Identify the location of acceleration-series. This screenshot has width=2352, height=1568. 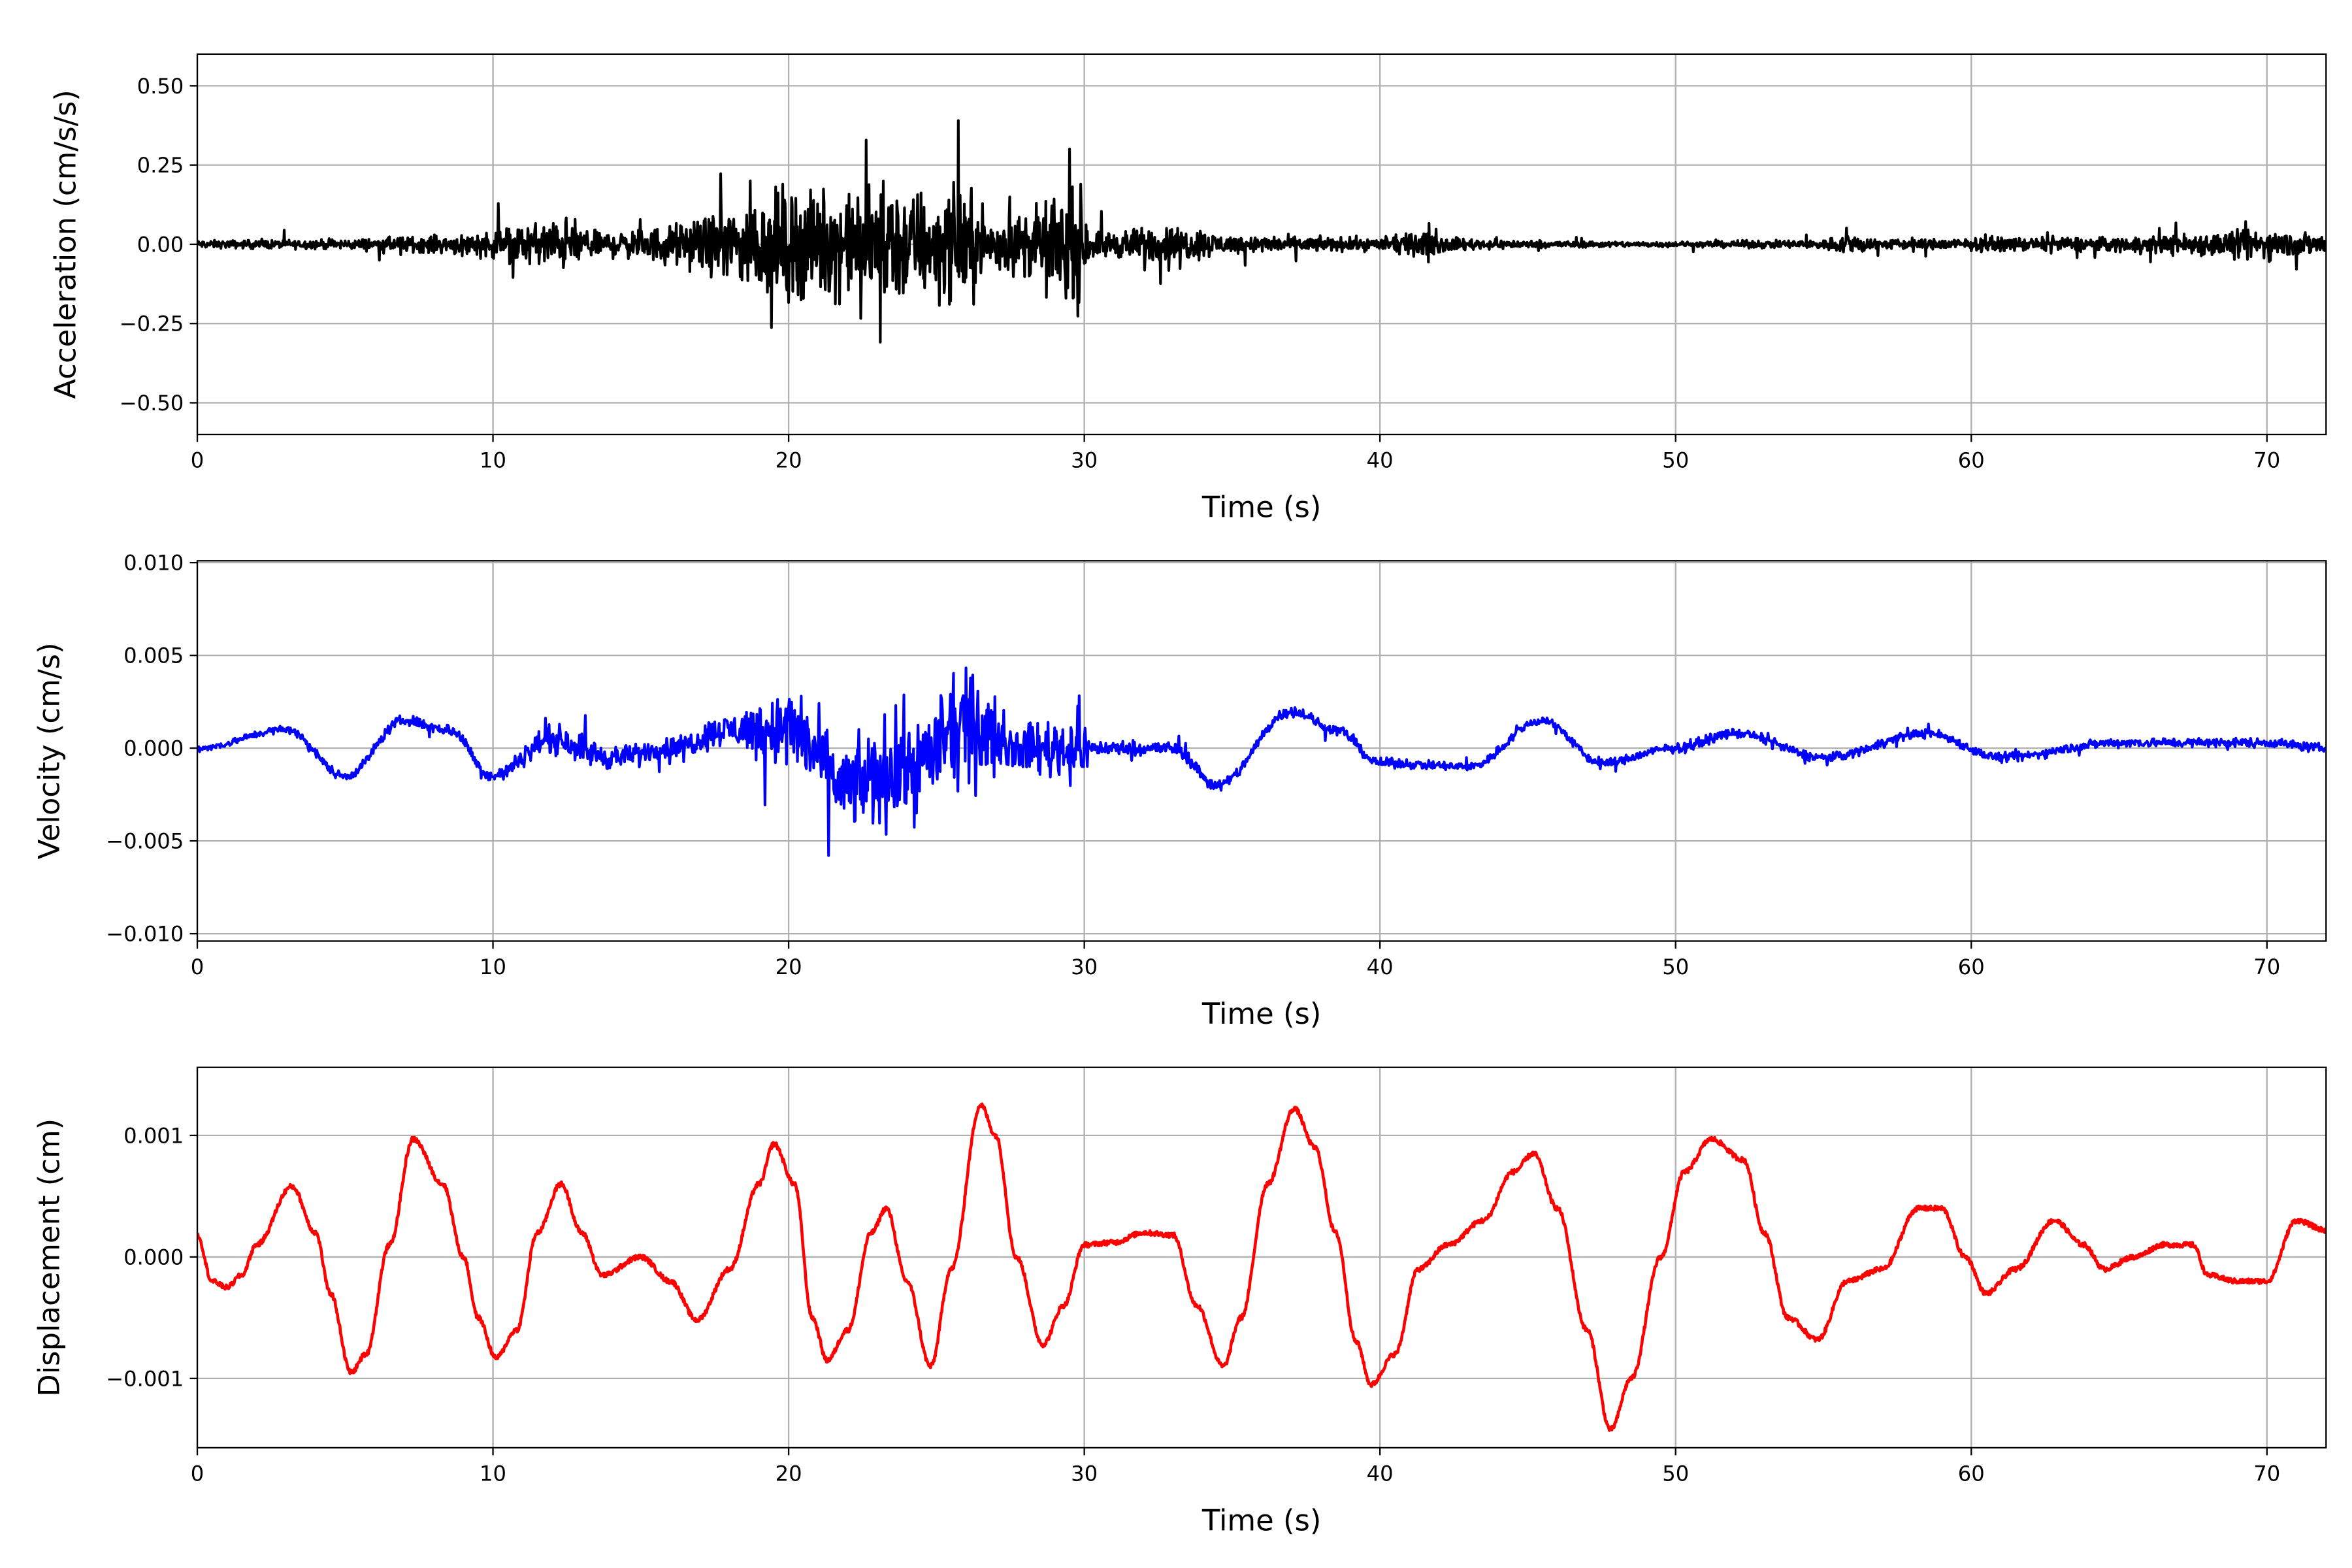
(1262, 231).